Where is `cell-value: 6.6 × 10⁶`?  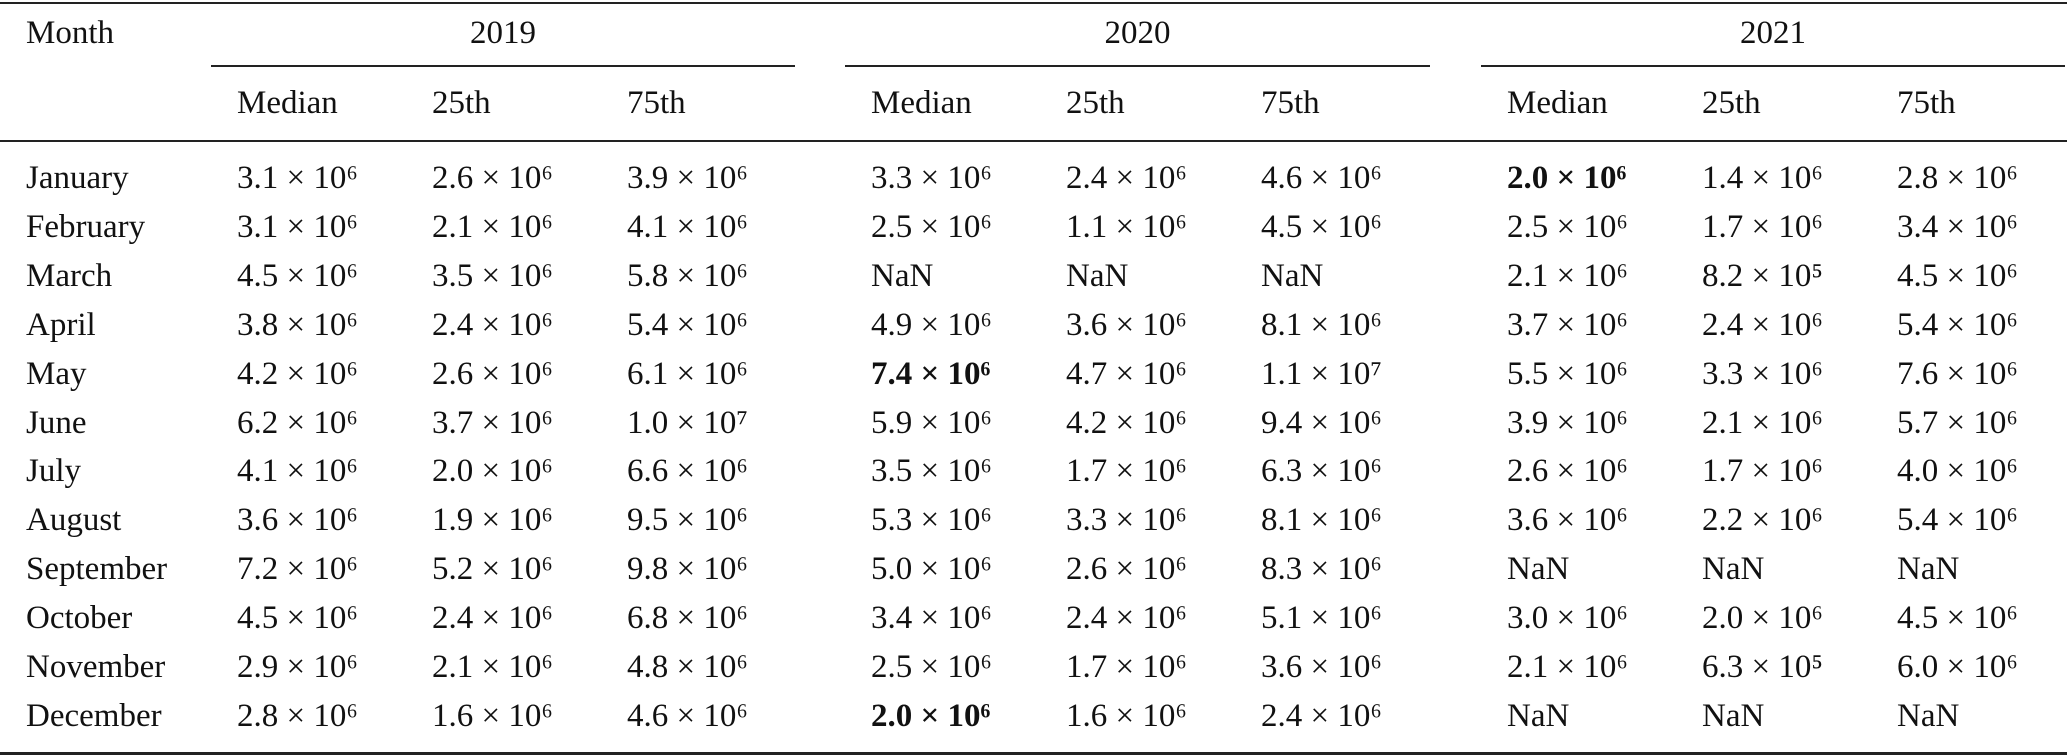 cell-value: 6.6 × 10⁶ is located at coordinates (687, 471).